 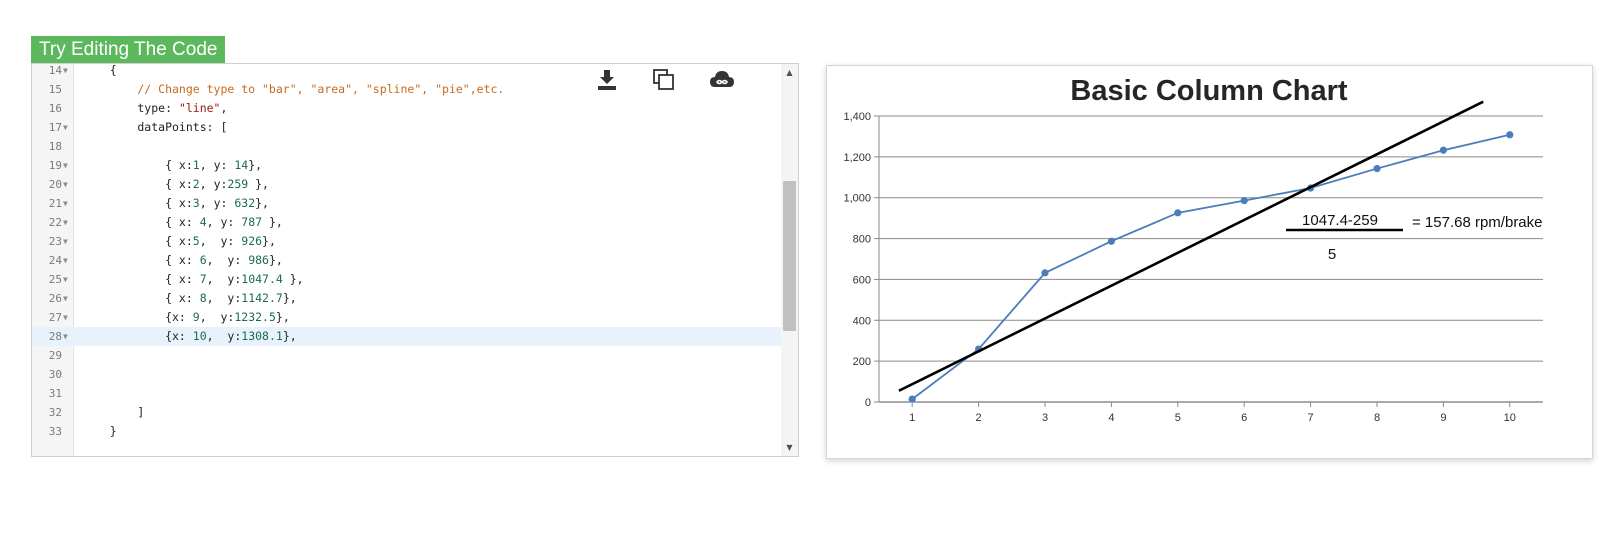 What do you see at coordinates (175, 184) in the screenshot?
I see `code-text: { x:2, y:259 },` at bounding box center [175, 184].